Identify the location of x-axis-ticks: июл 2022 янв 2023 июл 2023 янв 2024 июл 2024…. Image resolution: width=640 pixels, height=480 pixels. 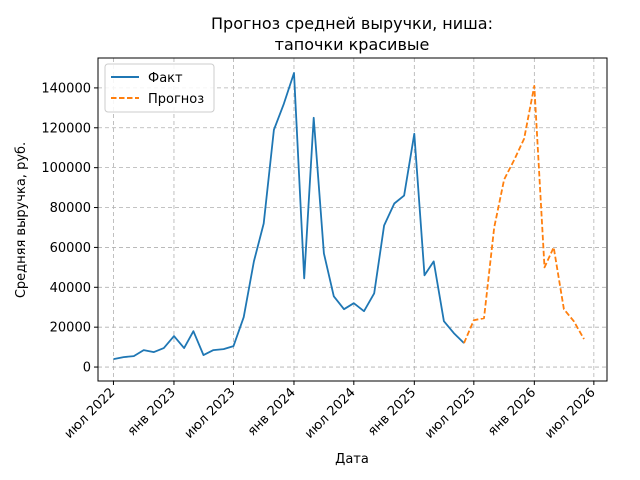
(330, 411).